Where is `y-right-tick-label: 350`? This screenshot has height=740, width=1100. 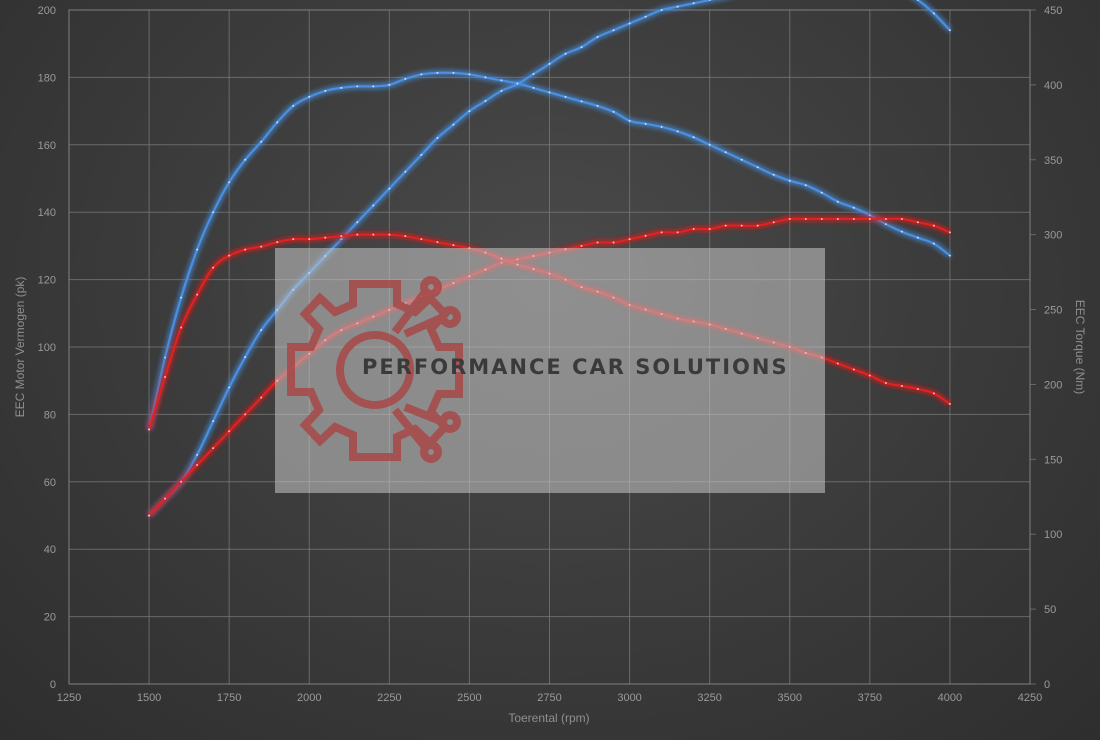
y-right-tick-label: 350 is located at coordinates (1053, 161).